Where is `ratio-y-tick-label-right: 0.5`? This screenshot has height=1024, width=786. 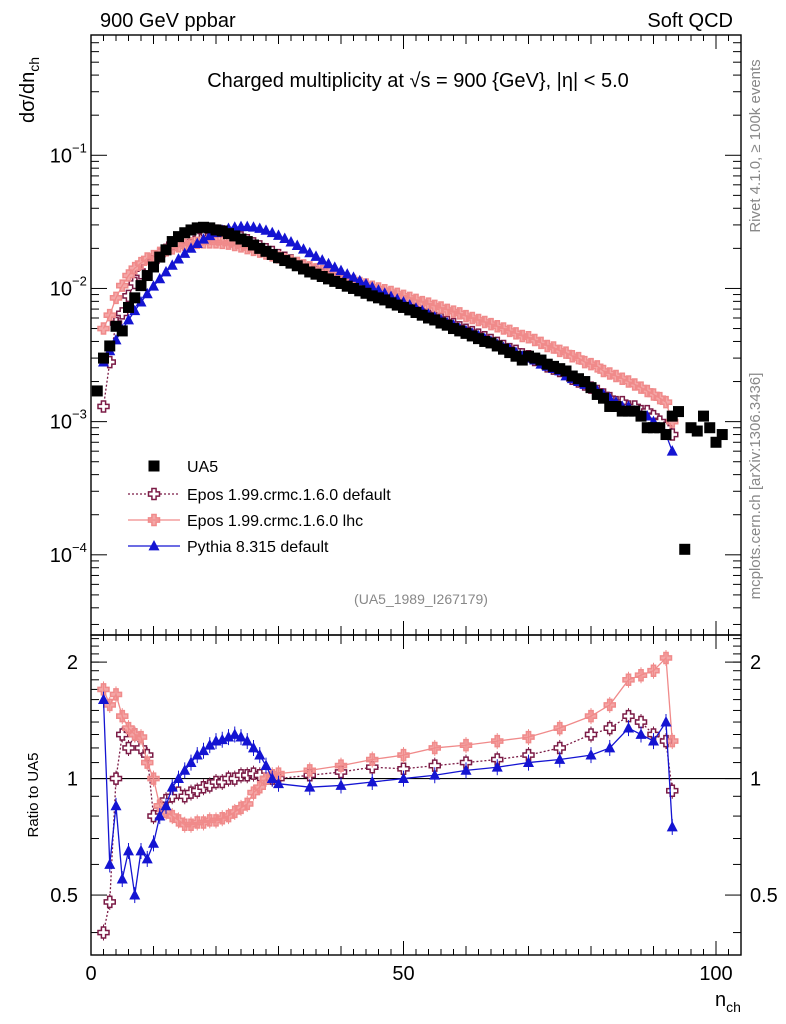
ratio-y-tick-label-right: 0.5 is located at coordinates (764, 896).